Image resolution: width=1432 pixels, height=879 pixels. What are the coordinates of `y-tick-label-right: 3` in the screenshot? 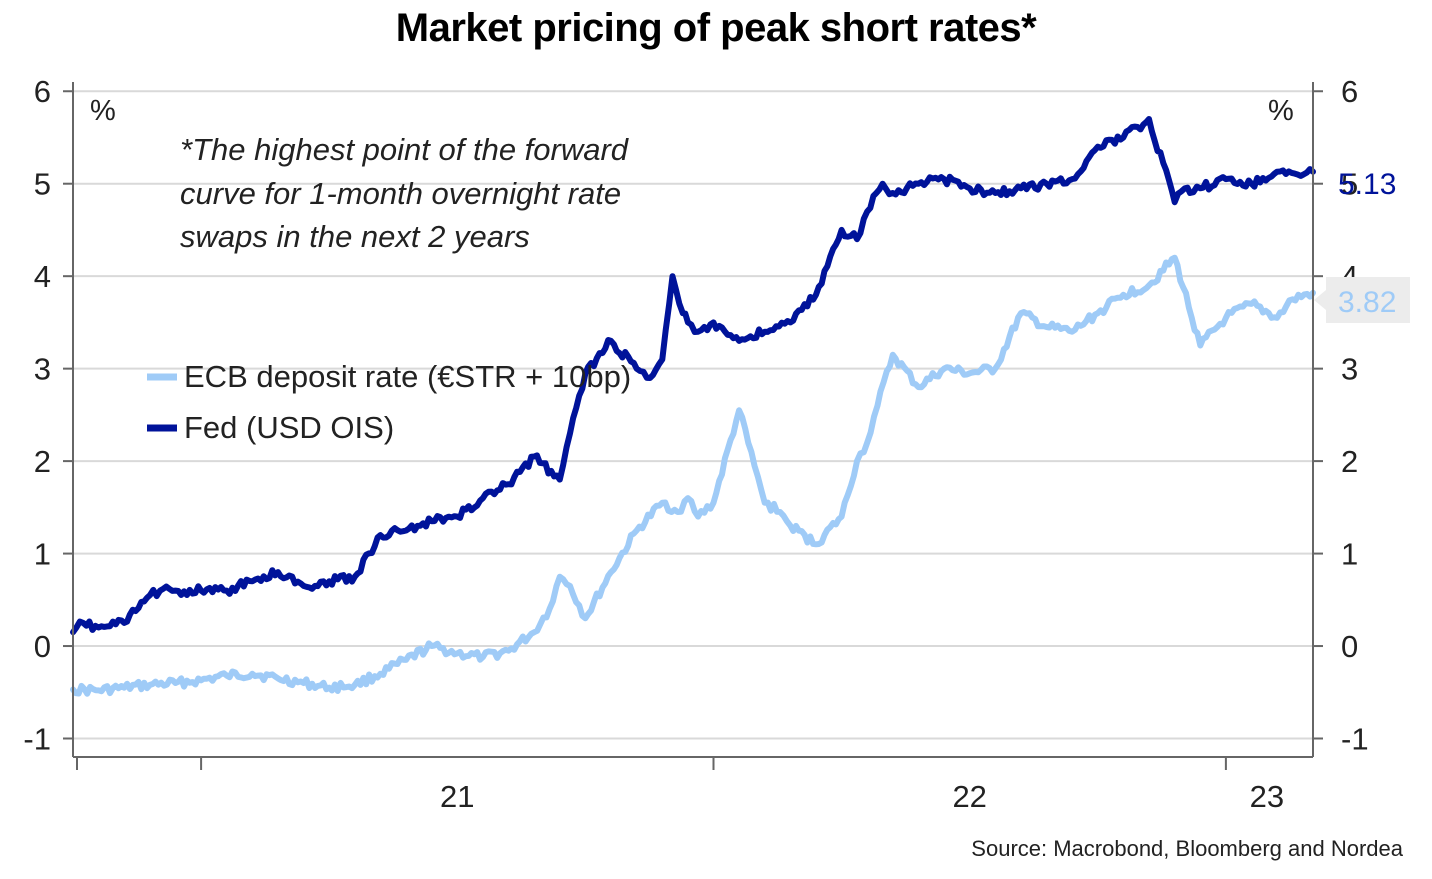 It's located at (1349, 369).